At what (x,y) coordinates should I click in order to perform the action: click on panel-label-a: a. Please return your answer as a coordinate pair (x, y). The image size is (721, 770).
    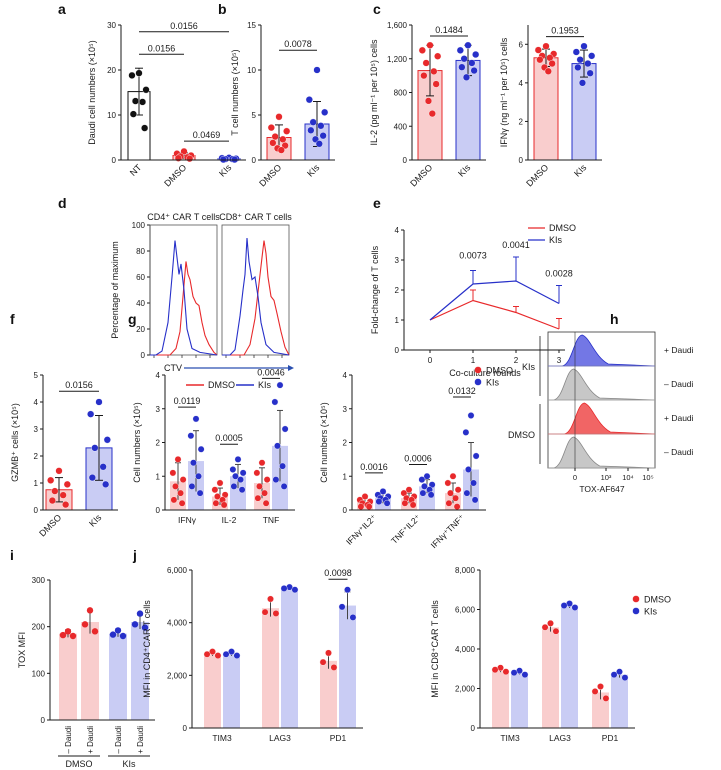
    Looking at the image, I should click on (62, 9).